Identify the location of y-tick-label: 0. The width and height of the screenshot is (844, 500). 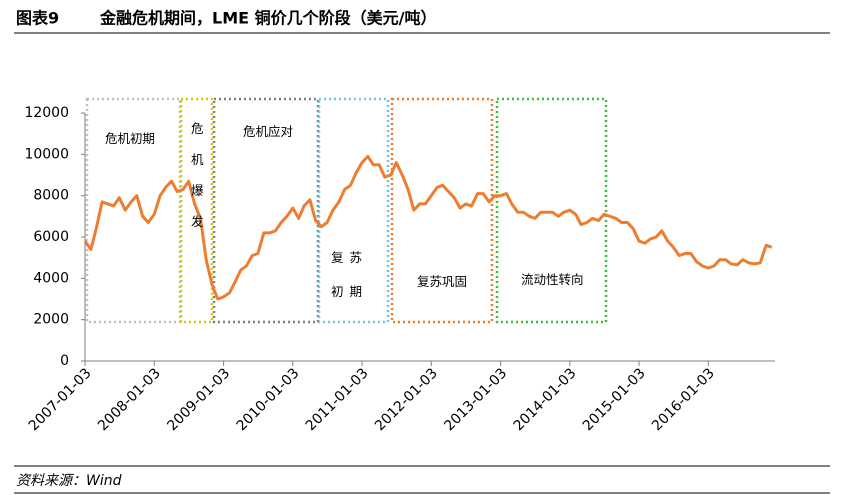
(64, 361).